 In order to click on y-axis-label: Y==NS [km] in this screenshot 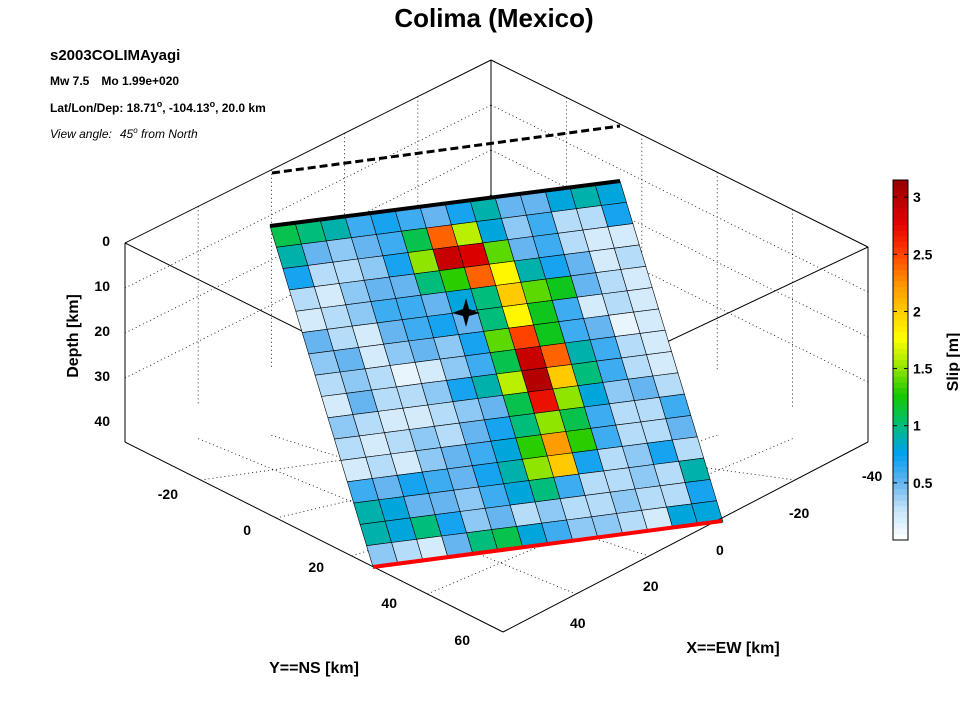, I will do `click(314, 668)`.